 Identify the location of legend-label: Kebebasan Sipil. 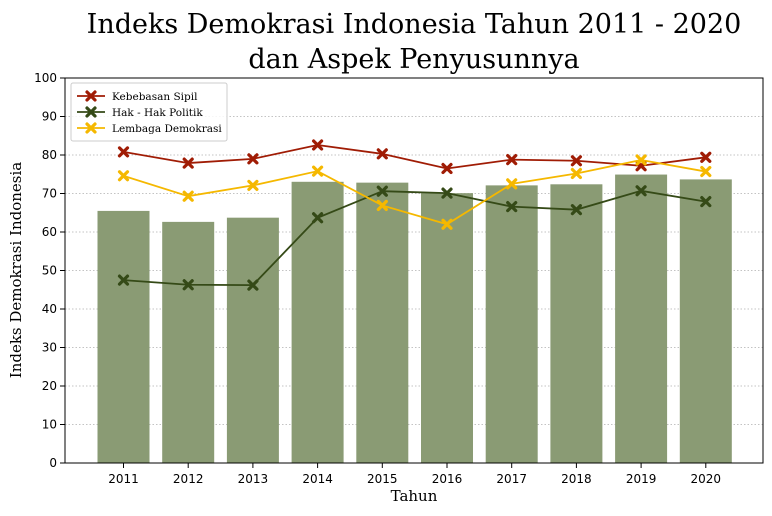
(155, 97).